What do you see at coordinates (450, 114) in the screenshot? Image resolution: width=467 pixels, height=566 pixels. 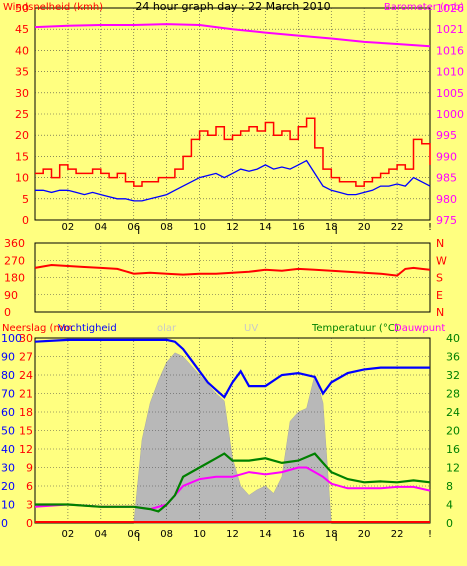 I see `y-tick-label-barometer: 1000` at bounding box center [450, 114].